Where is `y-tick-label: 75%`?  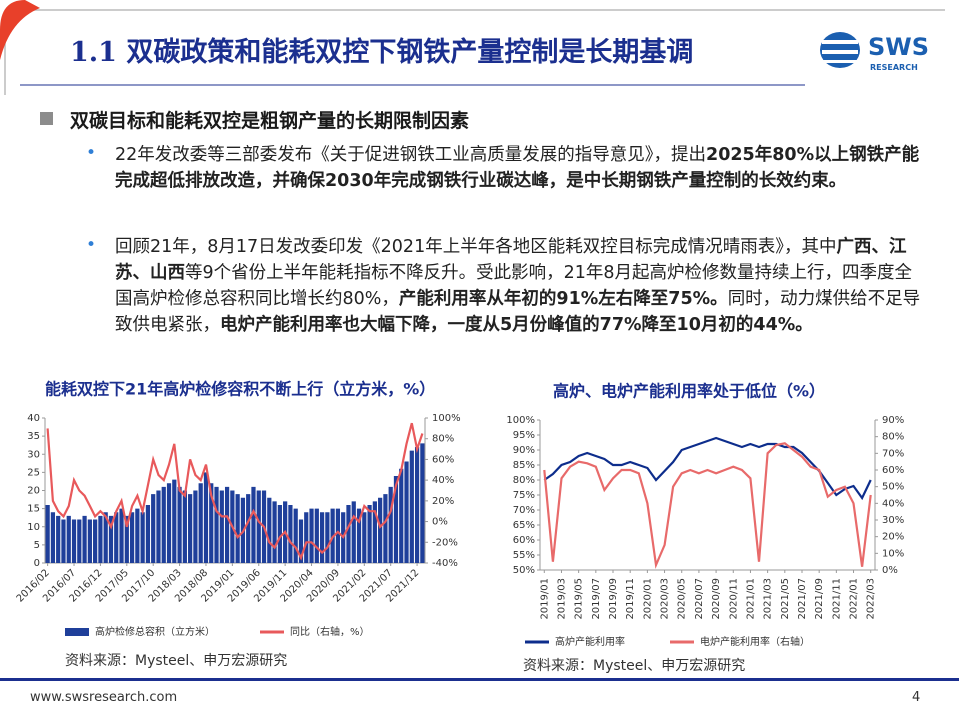 y-tick-label: 75% is located at coordinates (524, 495).